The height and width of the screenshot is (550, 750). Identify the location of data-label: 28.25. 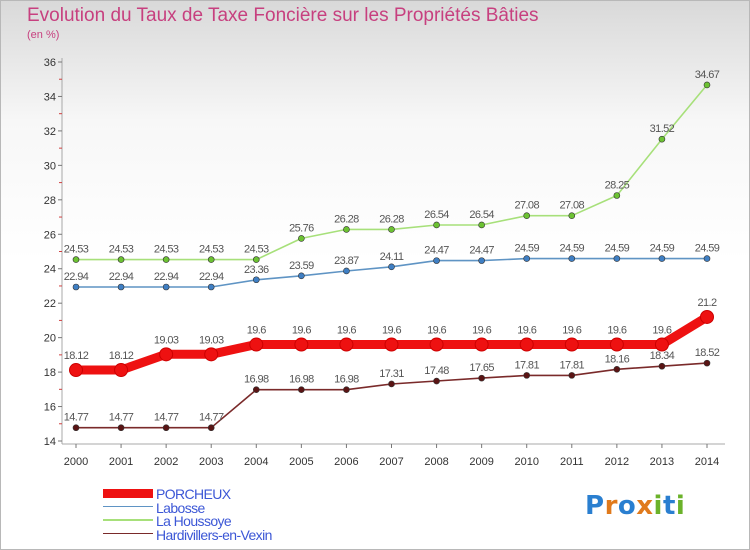
(617, 186).